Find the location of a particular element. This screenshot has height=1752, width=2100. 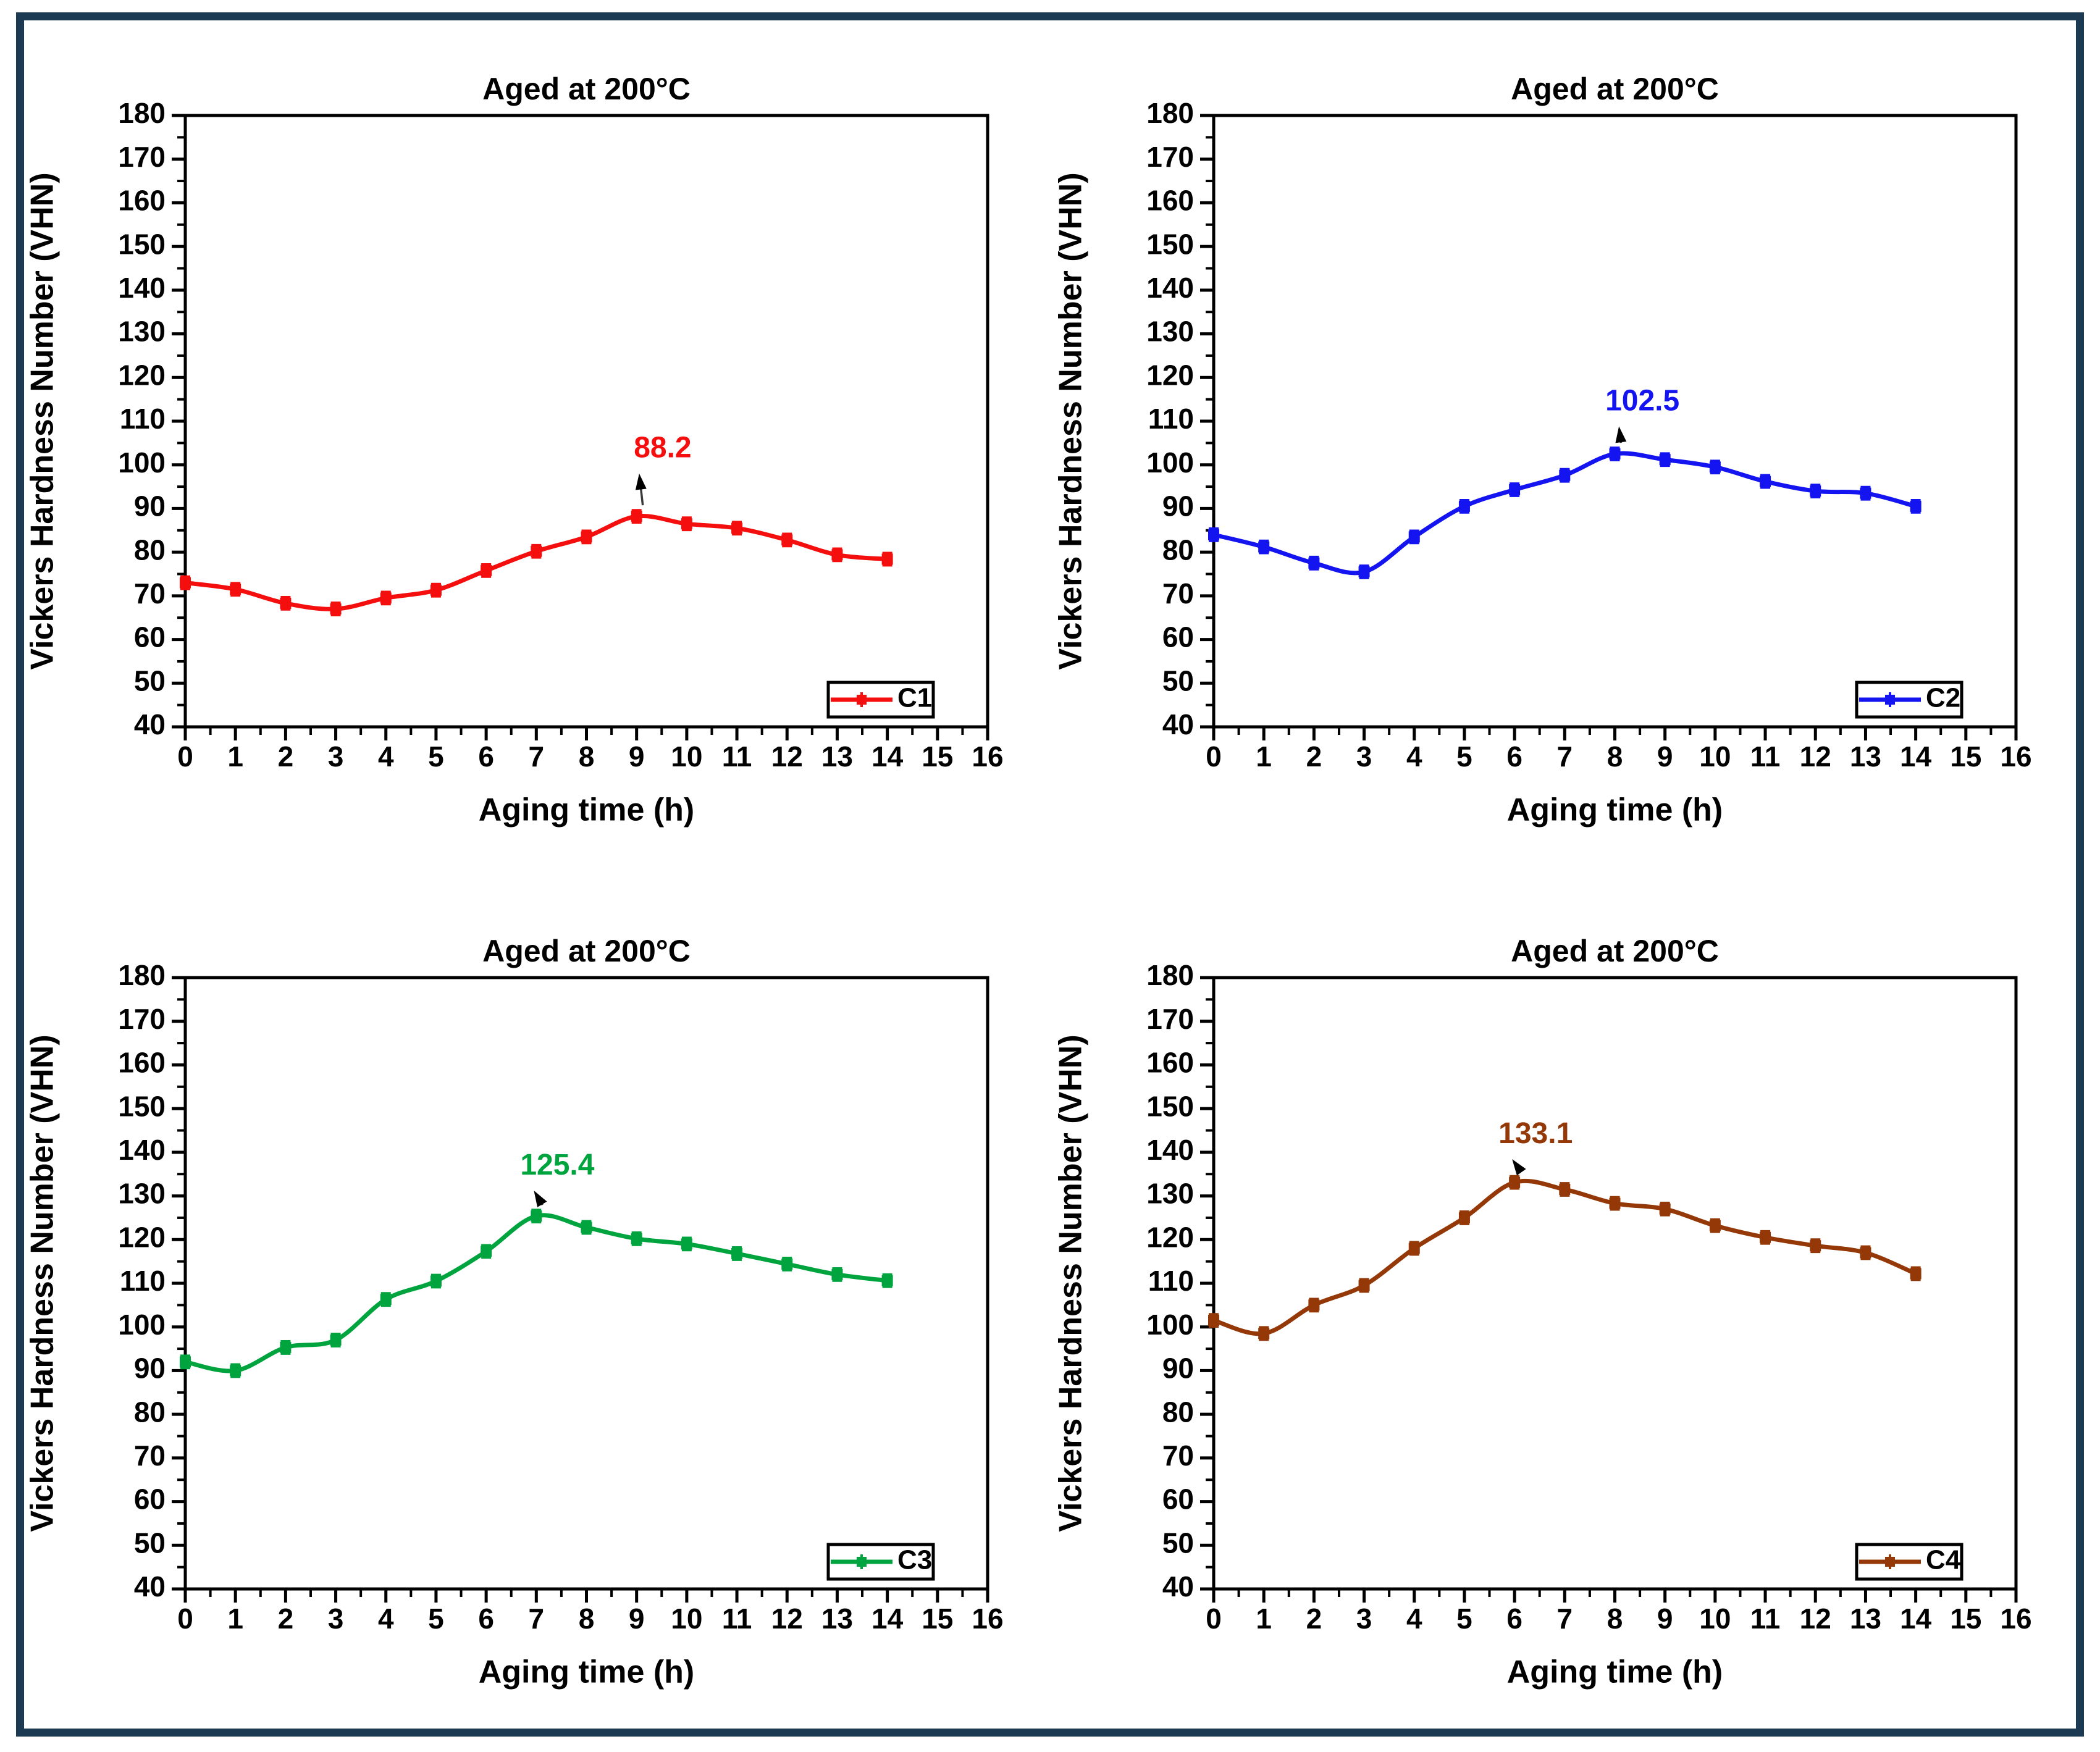

x-tick-label: 16 is located at coordinates (988, 756).